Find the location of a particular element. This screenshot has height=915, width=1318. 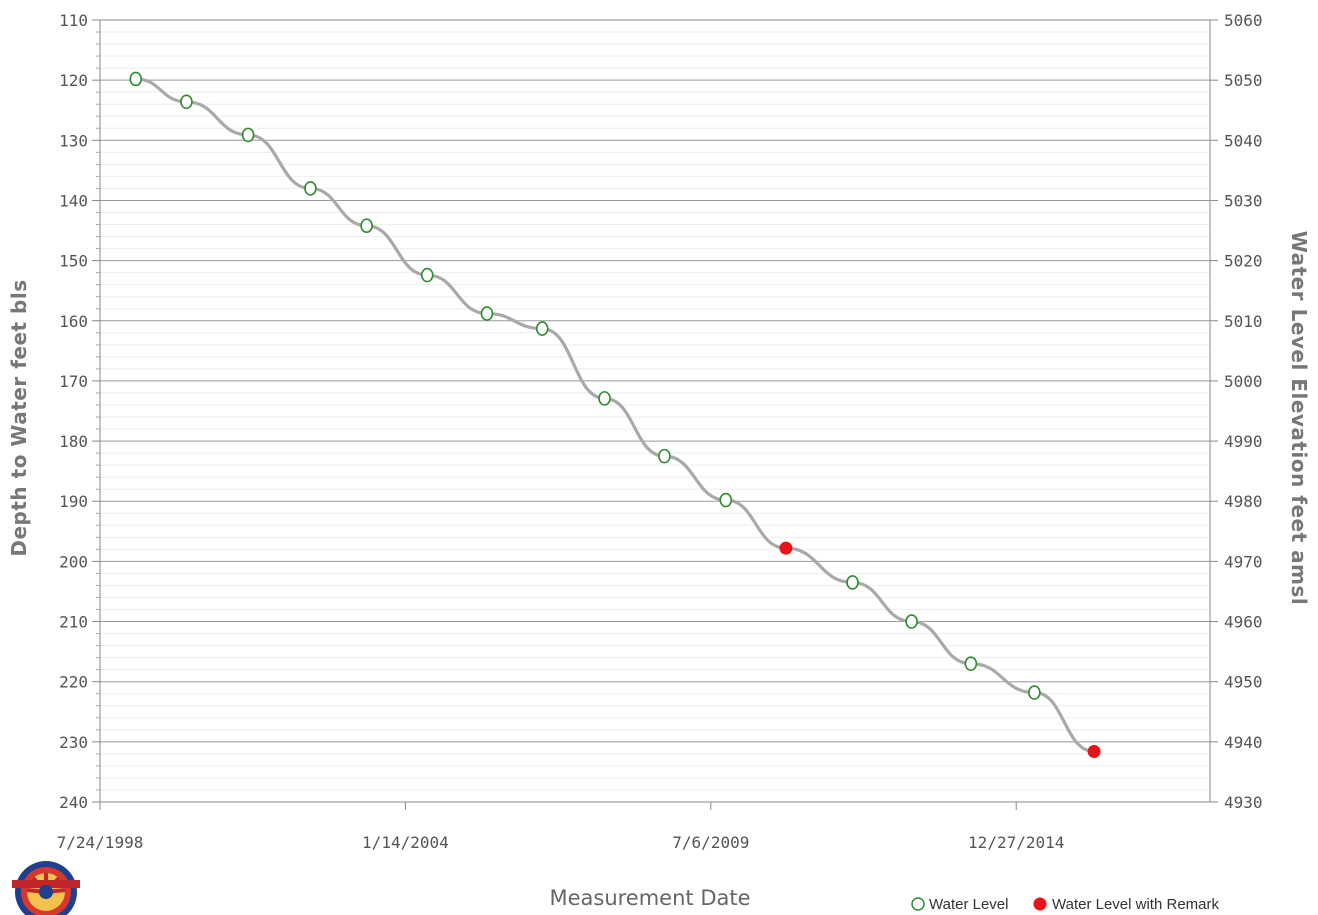

agency-seal-logo is located at coordinates (46, 888).